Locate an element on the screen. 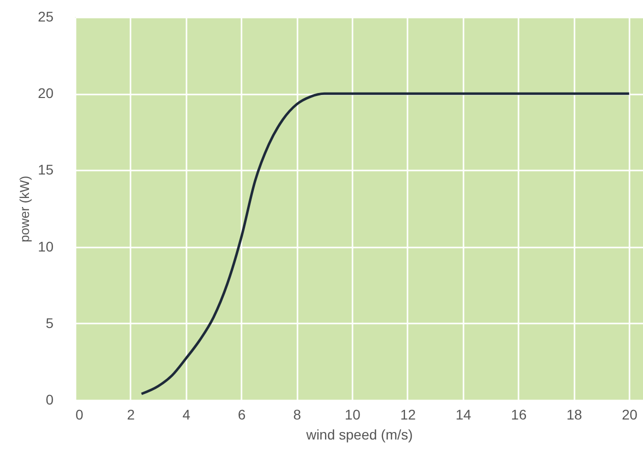 This screenshot has height=461, width=643. x-tick-label: 14 is located at coordinates (464, 414).